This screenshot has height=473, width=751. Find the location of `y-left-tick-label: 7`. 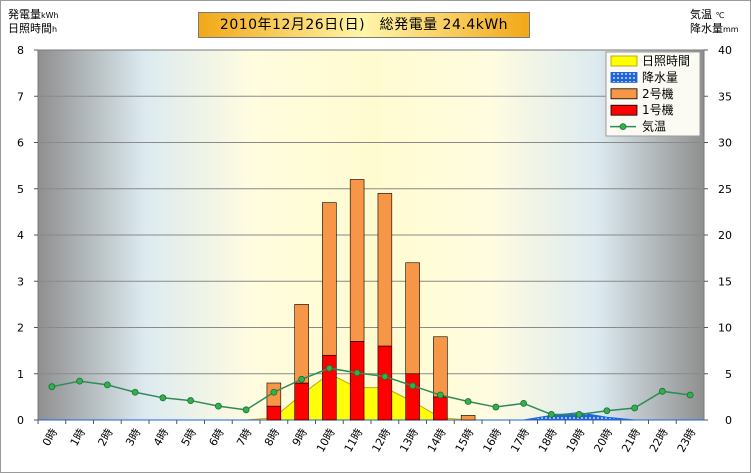

y-left-tick-label: 7 is located at coordinates (20, 96).